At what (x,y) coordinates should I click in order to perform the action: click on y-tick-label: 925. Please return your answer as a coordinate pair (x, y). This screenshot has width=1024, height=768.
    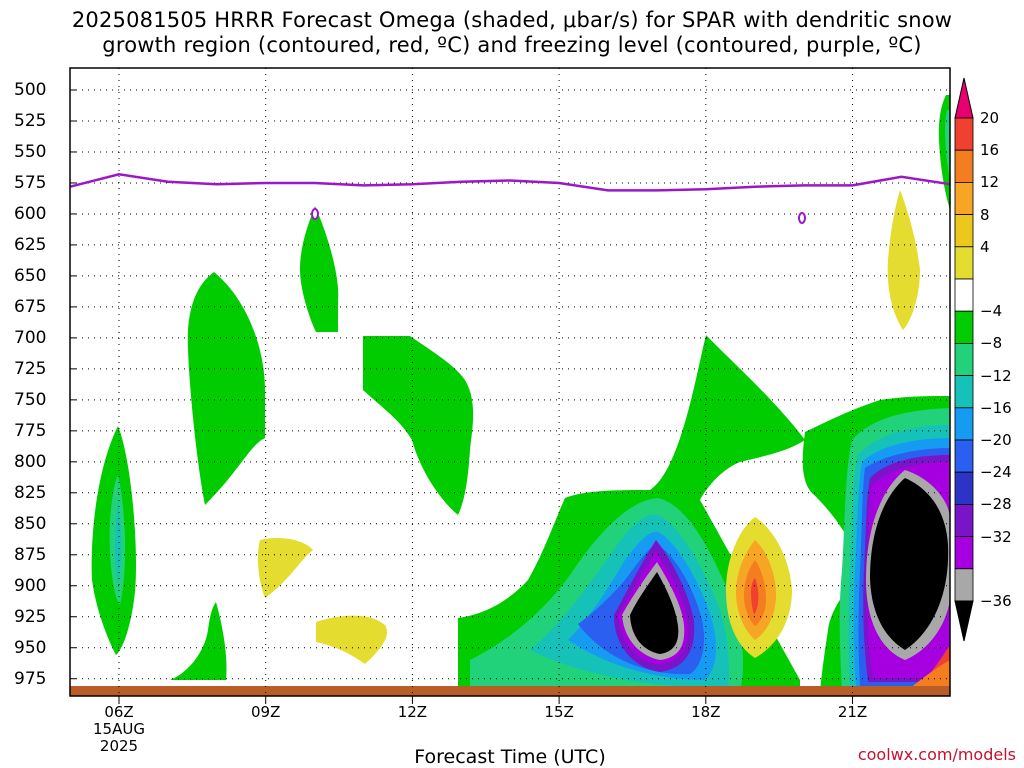
    Looking at the image, I should click on (30, 616).